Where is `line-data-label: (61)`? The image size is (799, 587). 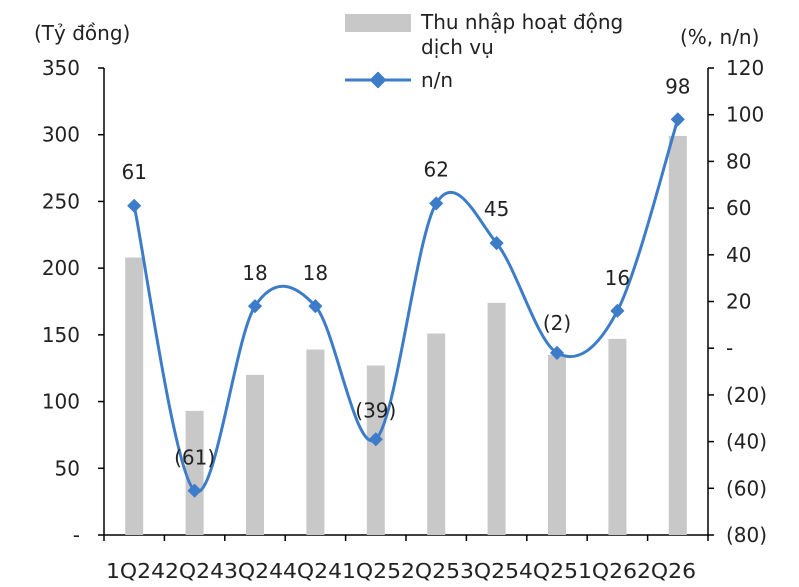
line-data-label: (61) is located at coordinates (194, 458).